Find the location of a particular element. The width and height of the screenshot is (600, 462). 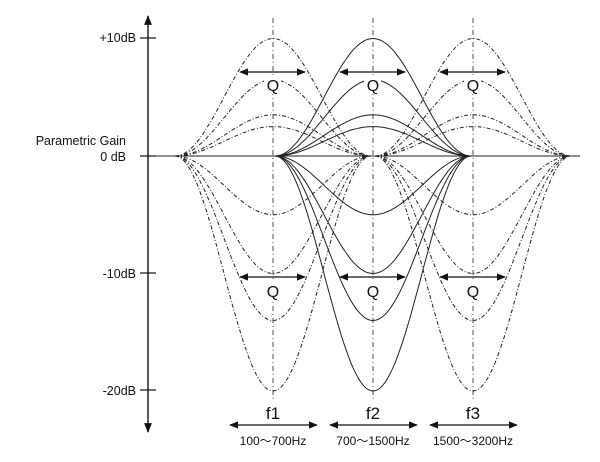

q-label-f1-boost: Q is located at coordinates (273, 86).